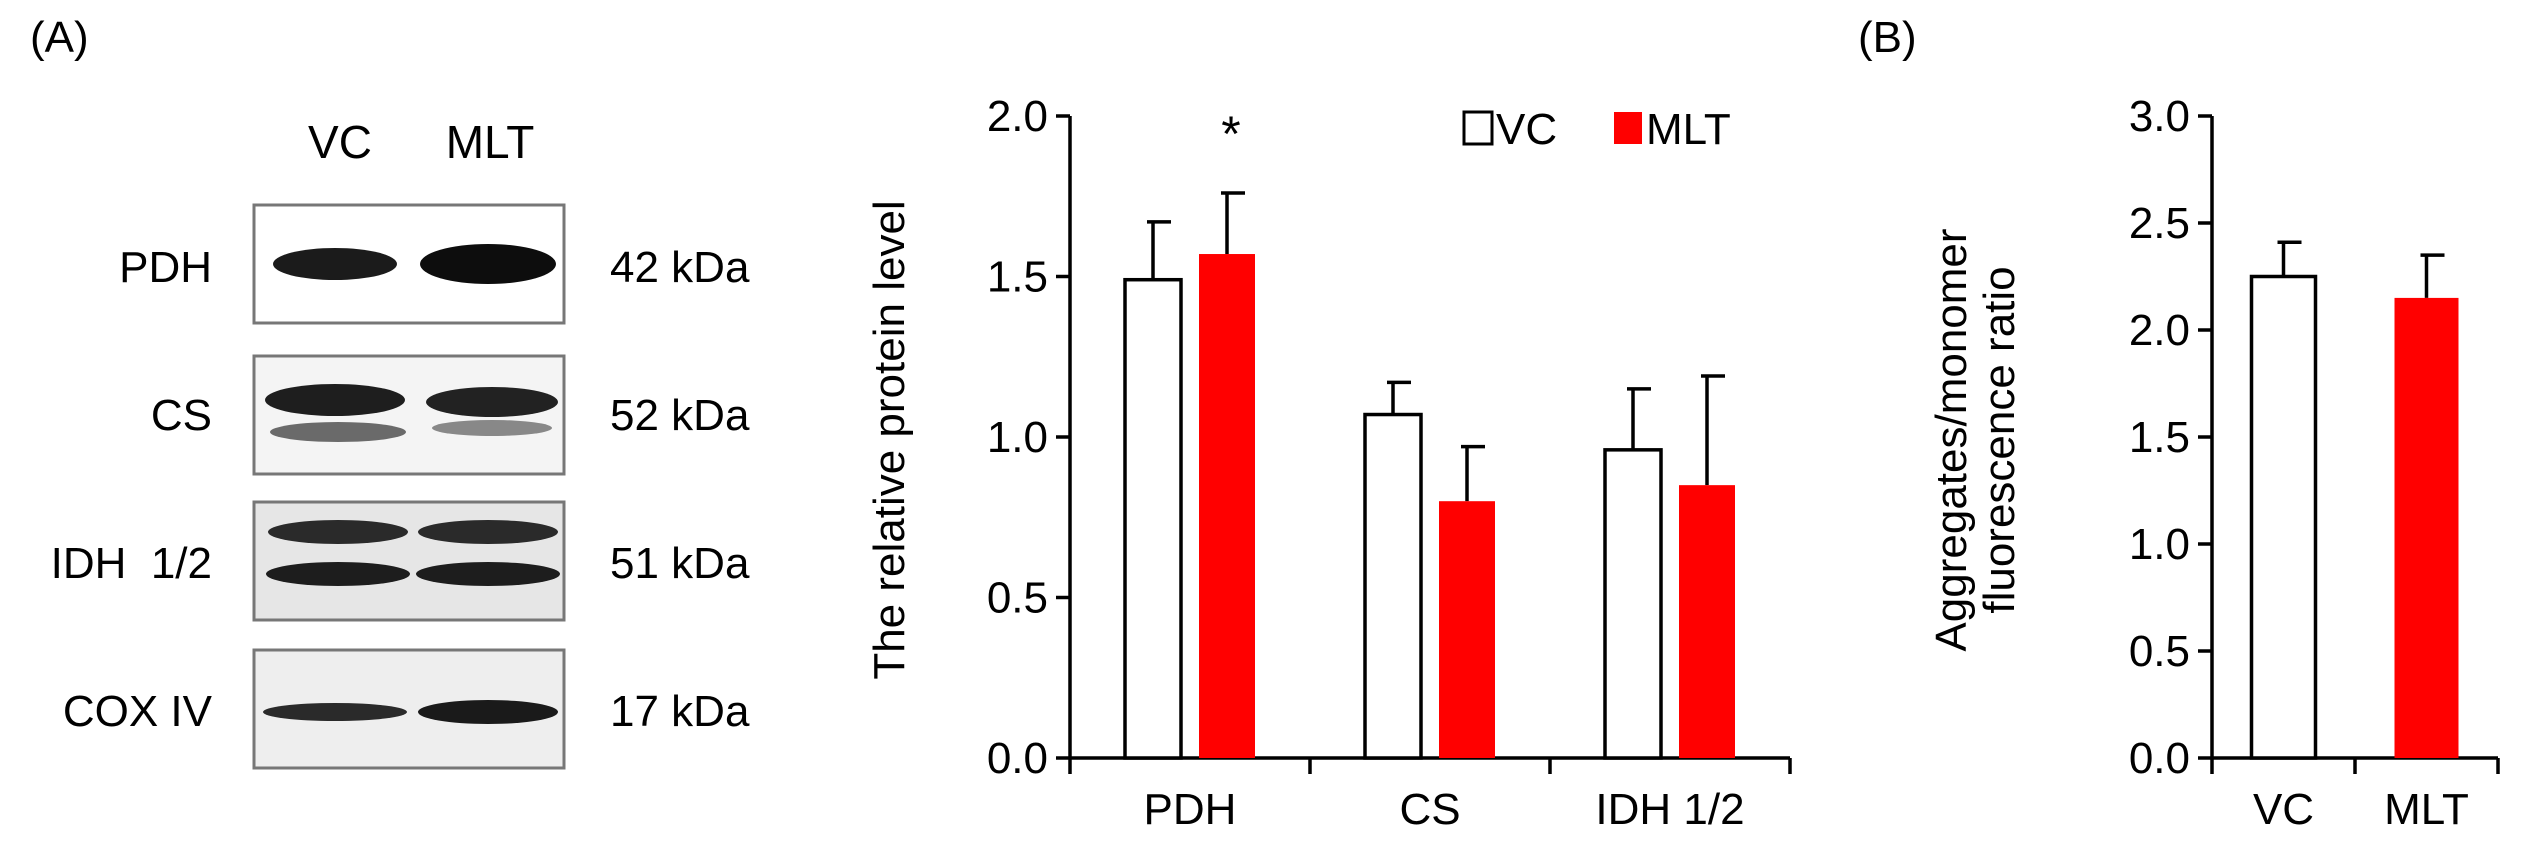 The image size is (2548, 858). What do you see at coordinates (1467, 629) in the screenshot?
I see `bar-mlt-cs` at bounding box center [1467, 629].